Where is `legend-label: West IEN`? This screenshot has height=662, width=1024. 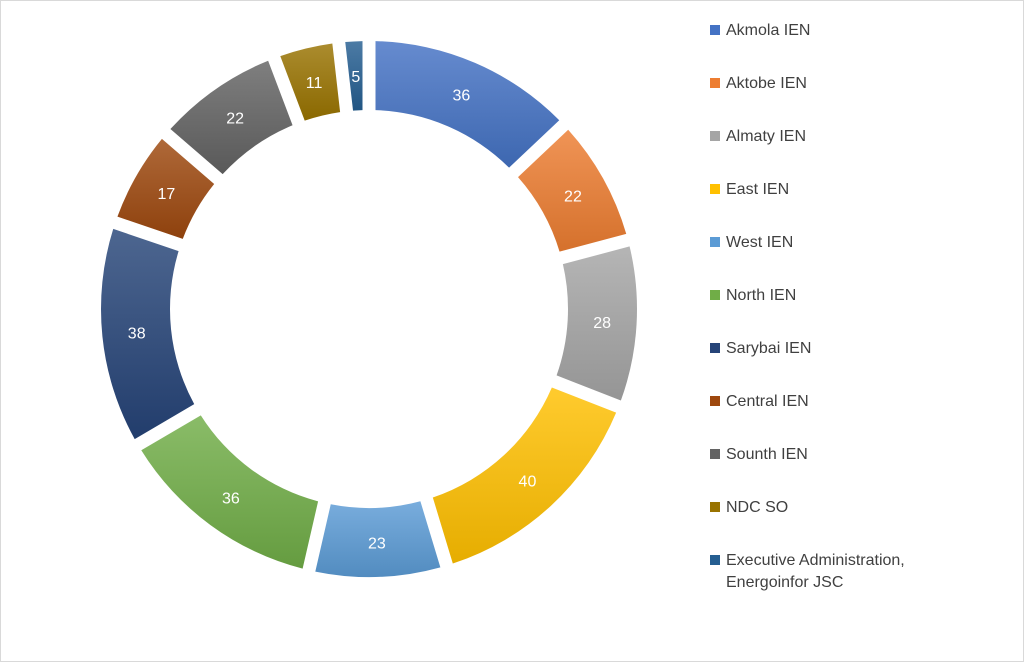
legend-label: West IEN is located at coordinates (760, 242).